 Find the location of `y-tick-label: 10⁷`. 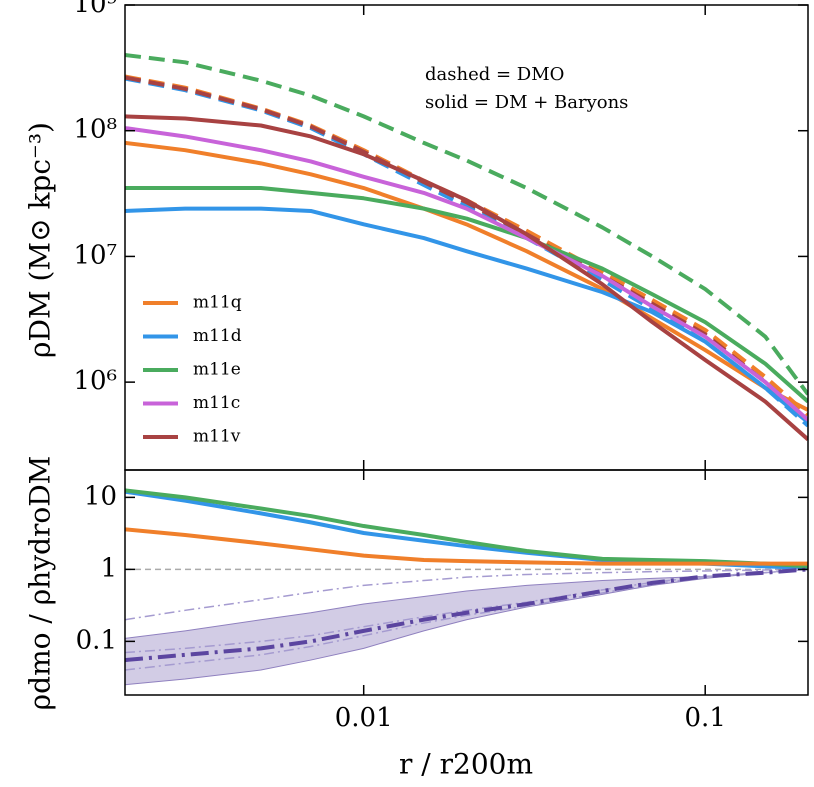

y-tick-label: 10⁷ is located at coordinates (95, 255).